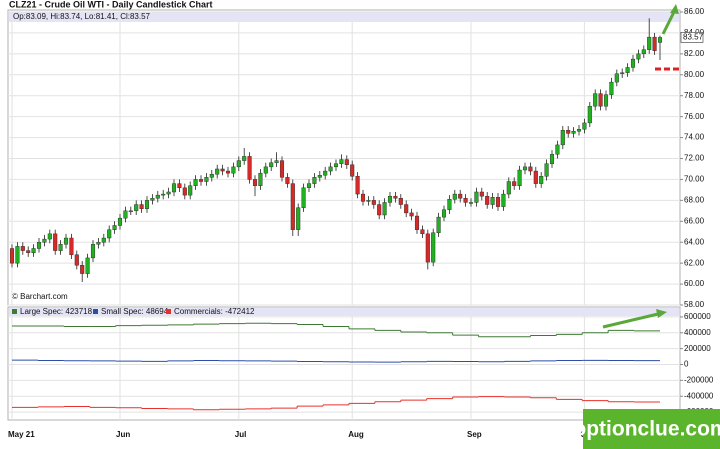 This screenshot has width=720, height=449. Describe the element at coordinates (21, 434) in the screenshot. I see `x-tick-label: May 21` at that location.